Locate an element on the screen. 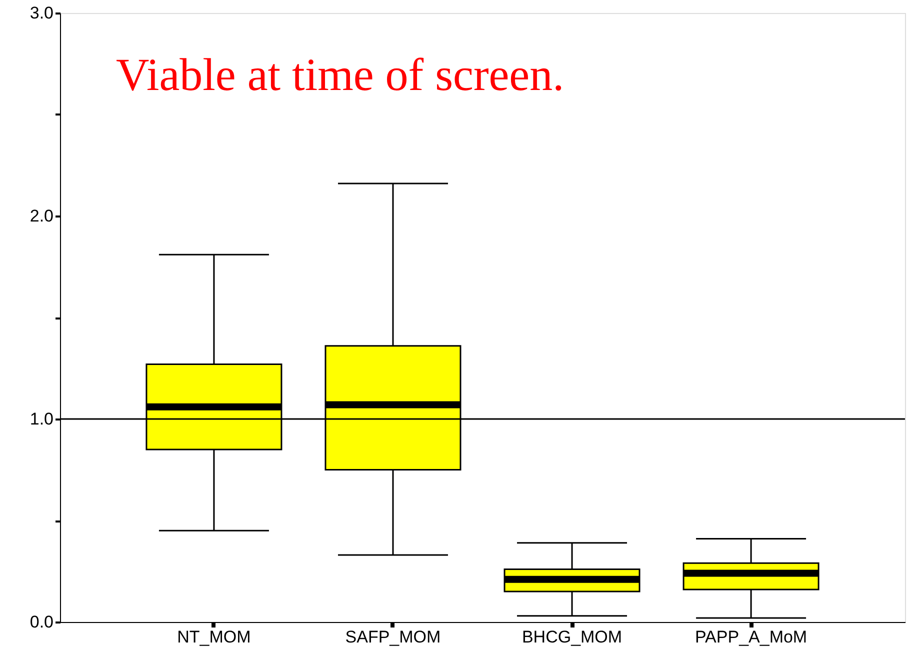 This screenshot has height=659, width=907. x-tick-label: PAPP_A_MoM is located at coordinates (751, 637).